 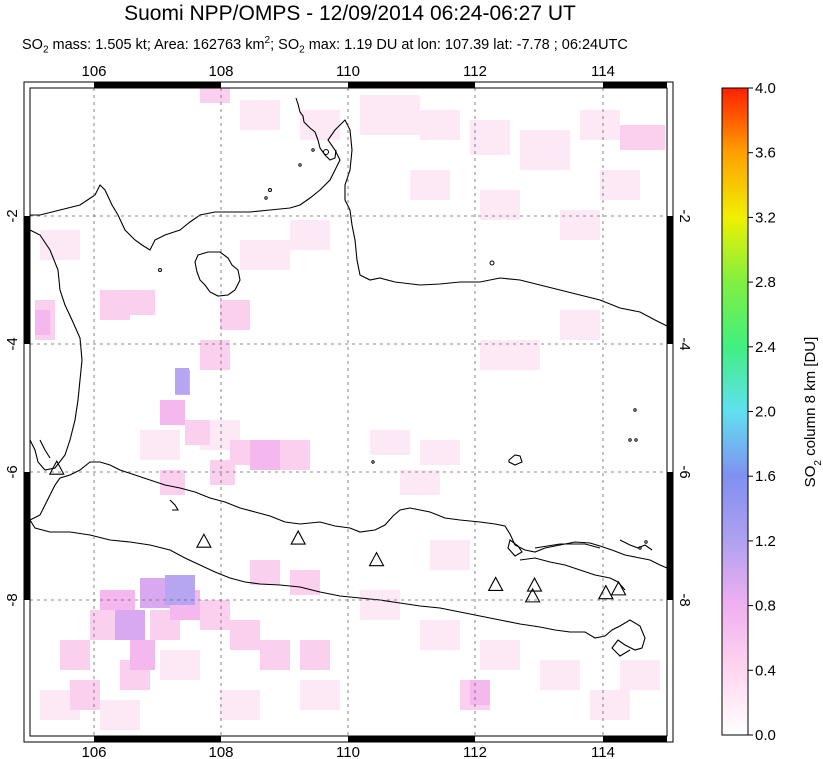 What do you see at coordinates (765, 476) in the screenshot?
I see `colorbar-tick-label: 1.6` at bounding box center [765, 476].